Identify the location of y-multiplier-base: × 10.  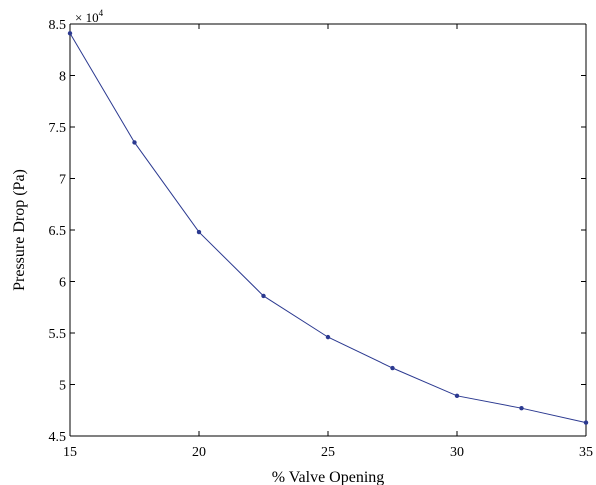
(87, 17).